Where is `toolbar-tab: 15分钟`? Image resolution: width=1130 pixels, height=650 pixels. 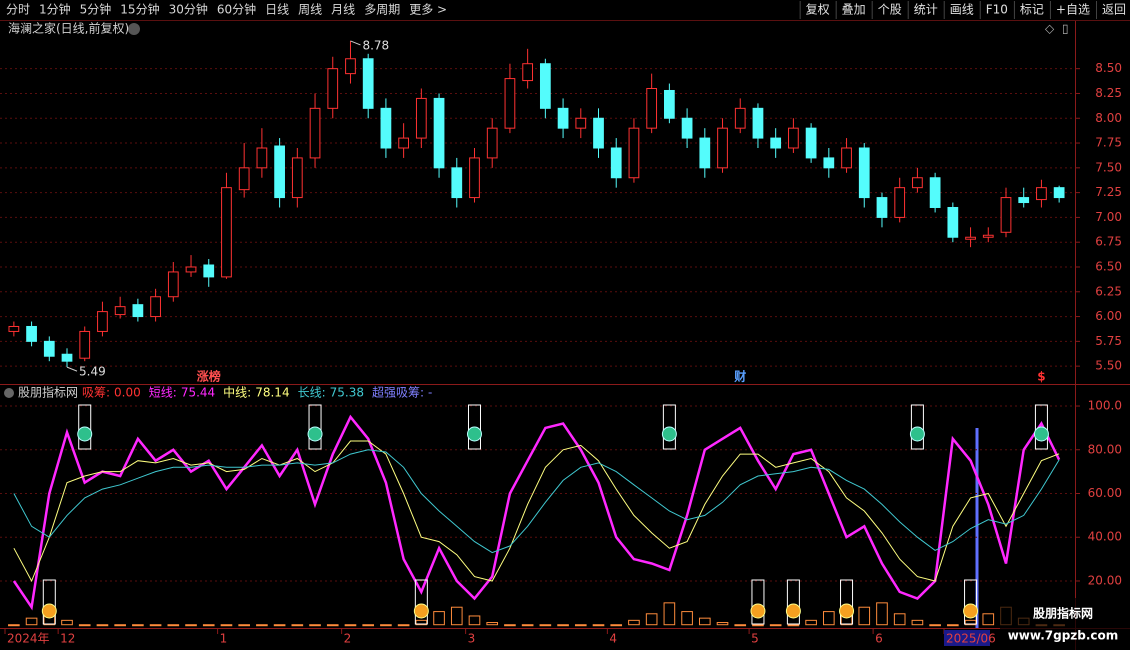 toolbar-tab: 15分钟 is located at coordinates (139, 9).